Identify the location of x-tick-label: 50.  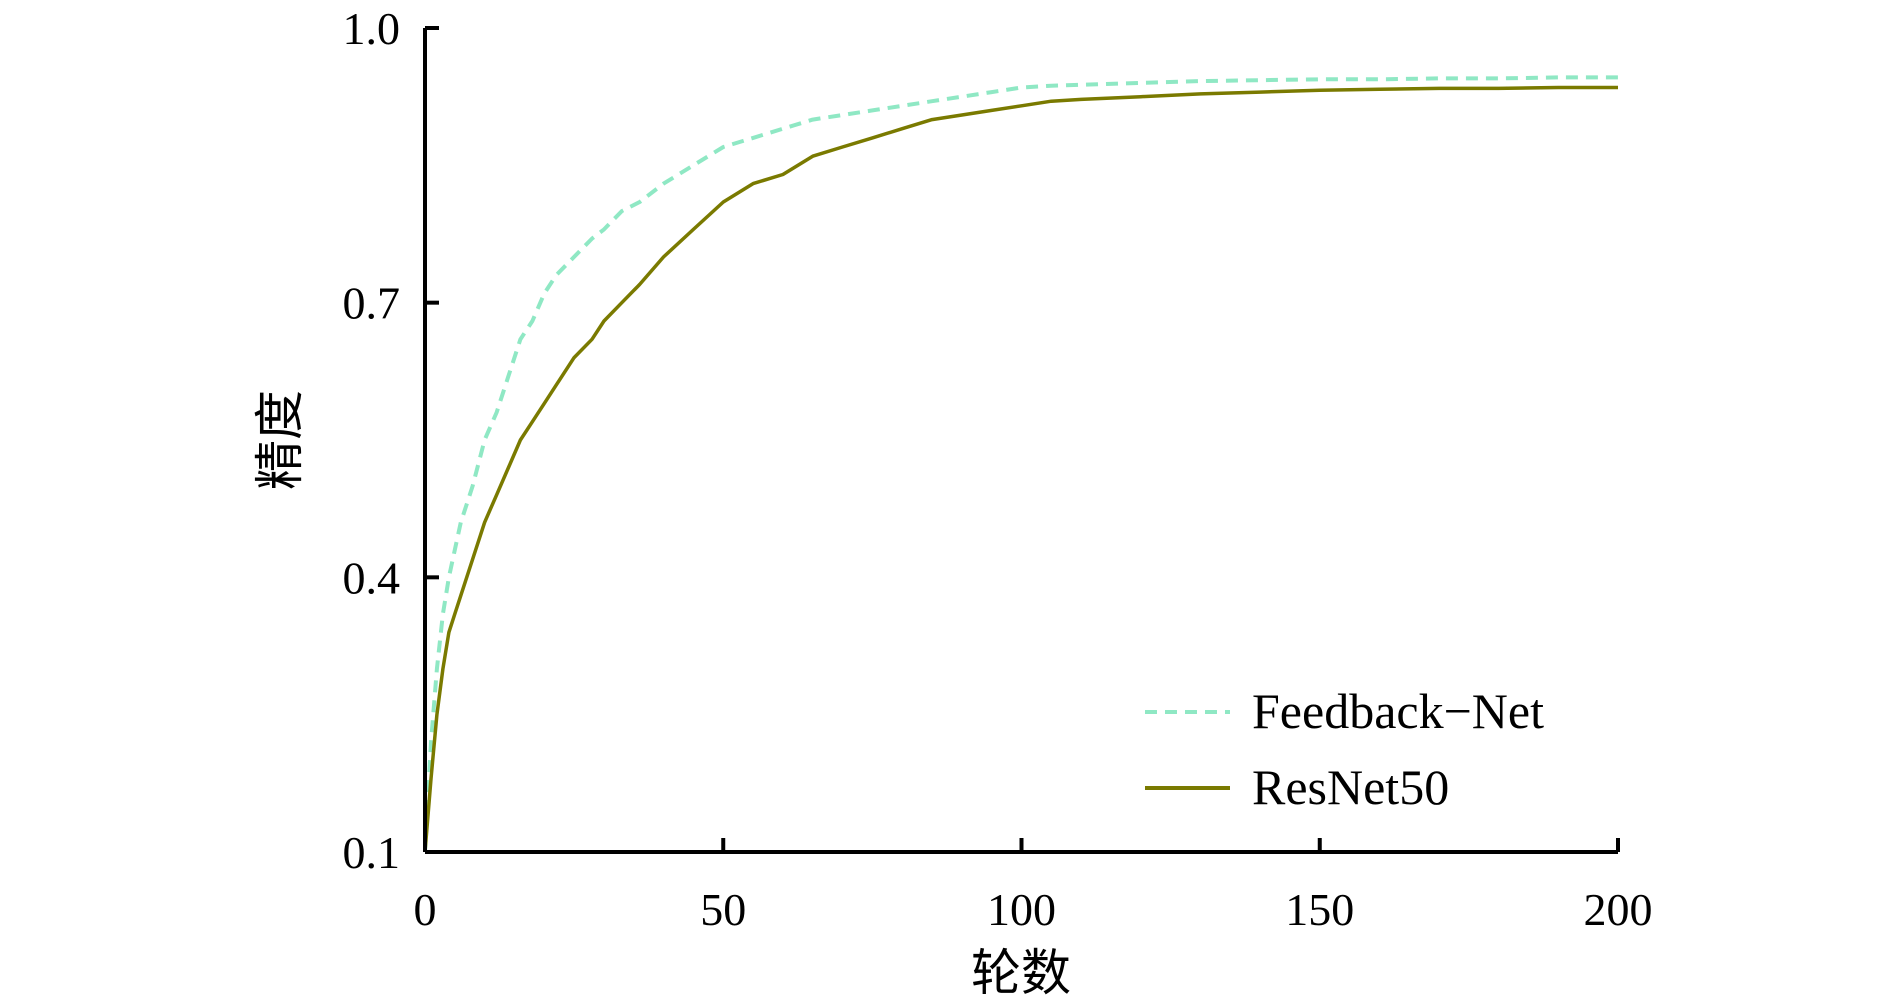
(723, 909).